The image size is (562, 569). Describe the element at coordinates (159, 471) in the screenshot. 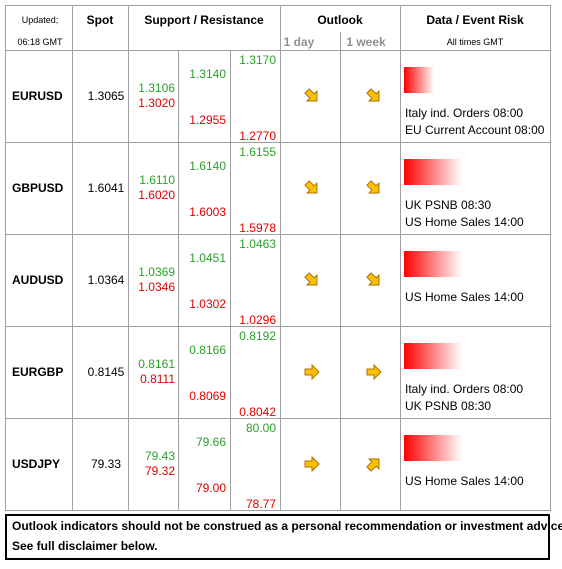

I see `support: 79.32` at that location.